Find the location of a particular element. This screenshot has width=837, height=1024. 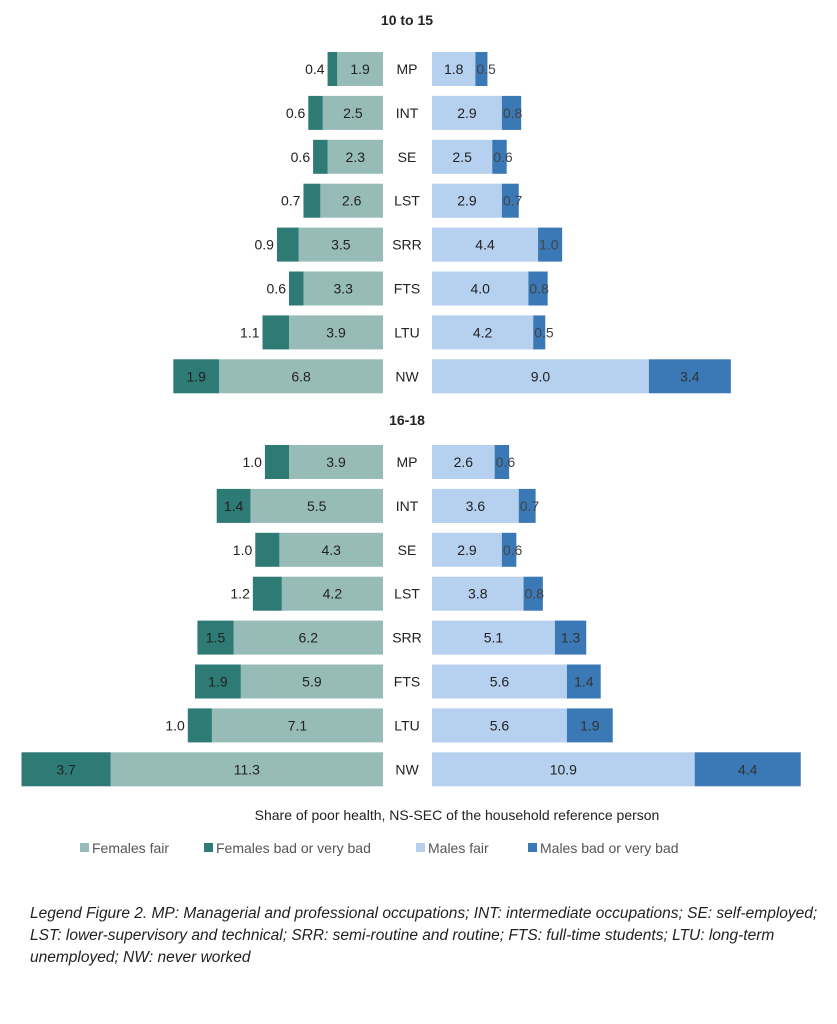

label-males-fair: 4.2 is located at coordinates (483, 332).